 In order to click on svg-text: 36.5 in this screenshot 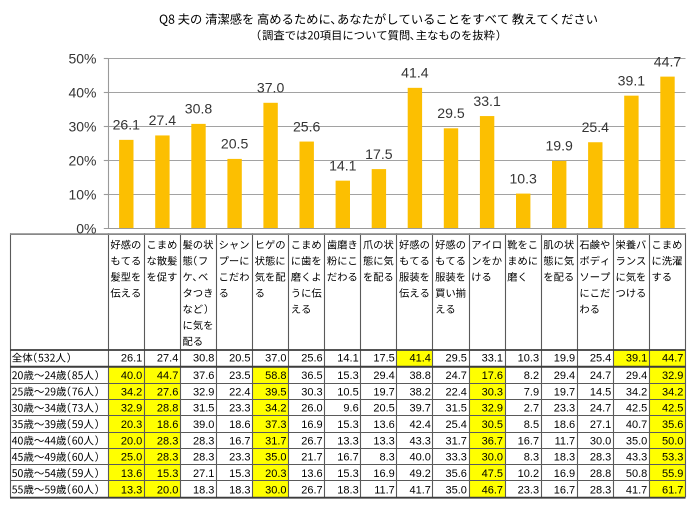, I will do `click(311, 376)`.